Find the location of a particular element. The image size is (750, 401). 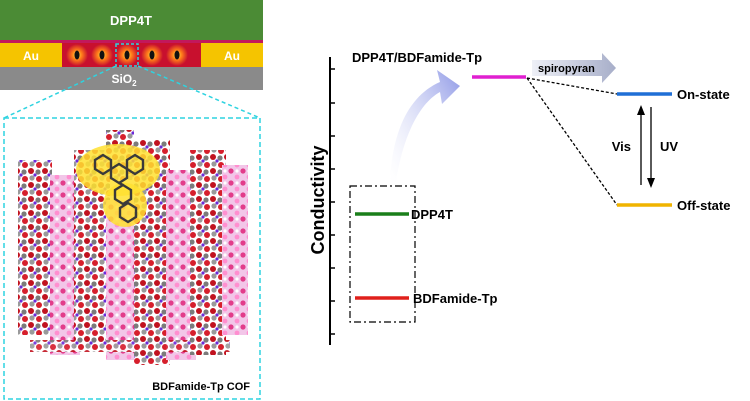

au-electrode-right is located at coordinates (232, 55).